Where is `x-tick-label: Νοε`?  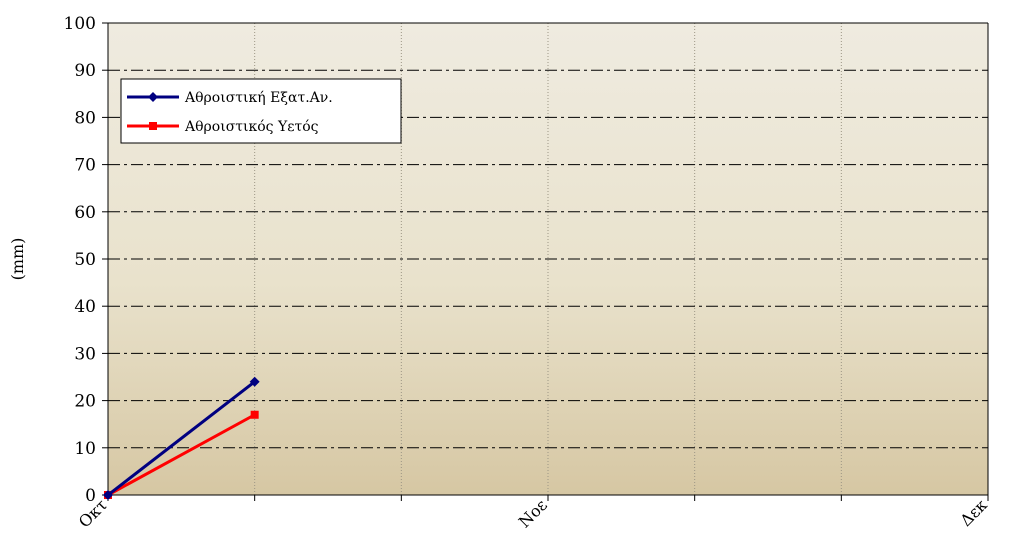 x-tick-label: Νοε is located at coordinates (533, 513).